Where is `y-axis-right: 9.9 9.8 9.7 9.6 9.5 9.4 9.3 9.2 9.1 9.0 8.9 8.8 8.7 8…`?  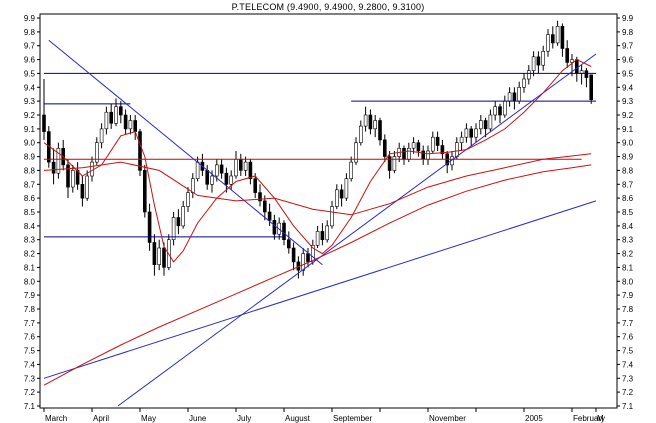
y-axis-right: 9.9 9.8 9.7 9.6 9.5 9.4 9.3 9.2 9.1 9.0 8.9 8.8 8.7 8… is located at coordinates (625, 212).